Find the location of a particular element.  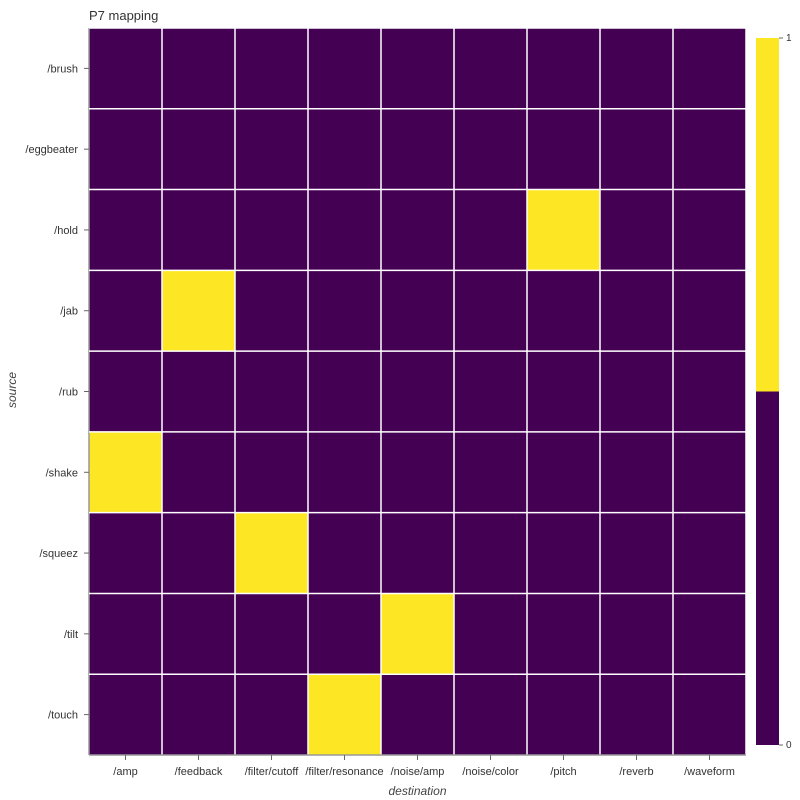

colorbar-high-segment is located at coordinates (767, 215).